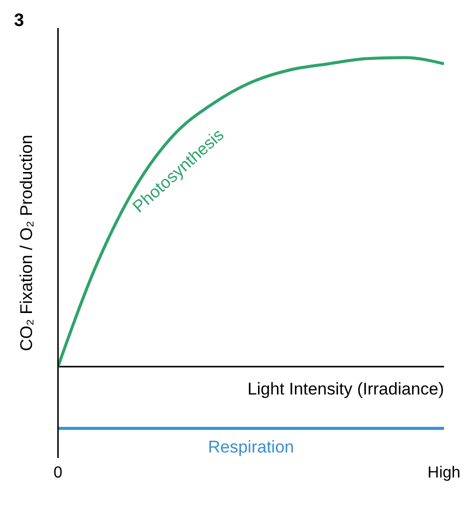 The height and width of the screenshot is (506, 476). I want to click on x-tick-label: High, so click(444, 473).